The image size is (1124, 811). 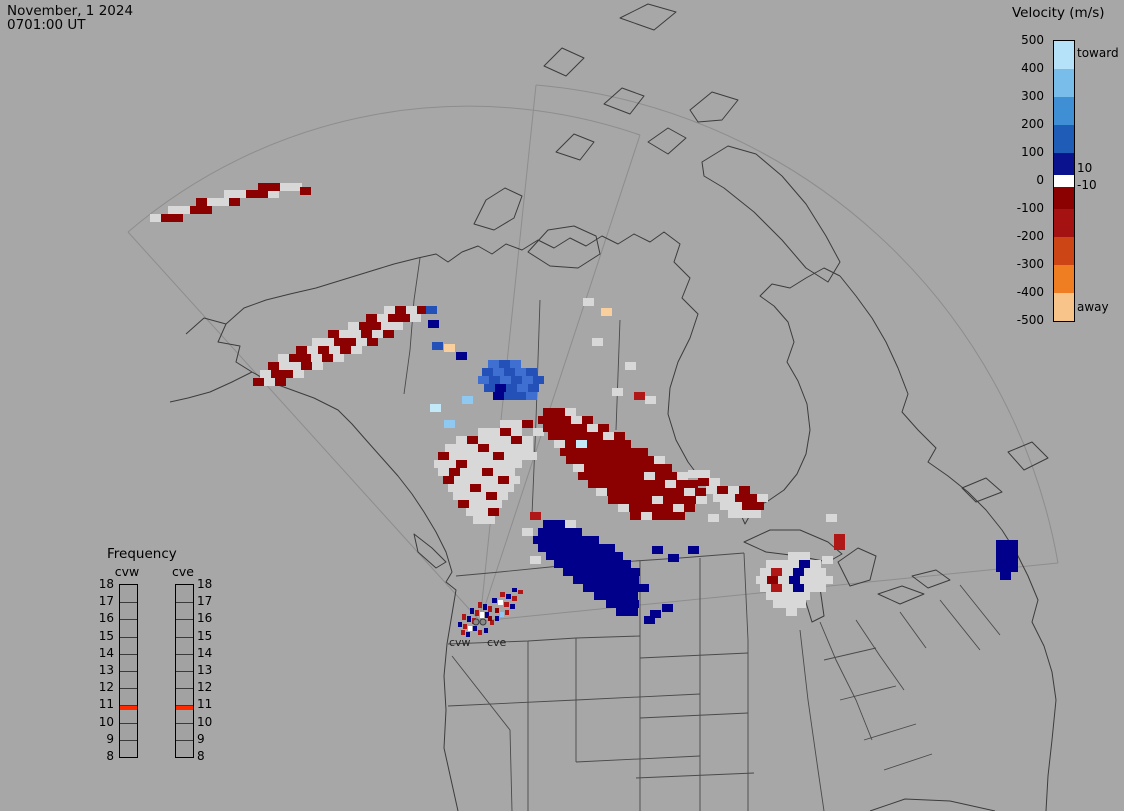 I want to click on velocity-tick-label: -100, so click(x=1030, y=208).